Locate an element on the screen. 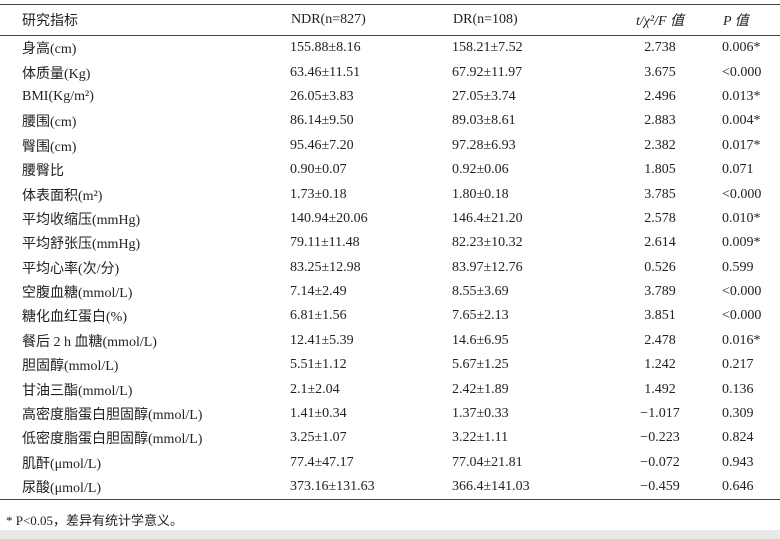 This screenshot has height=539, width=780. table-cell: 平均心率(次/分) is located at coordinates (71, 269).